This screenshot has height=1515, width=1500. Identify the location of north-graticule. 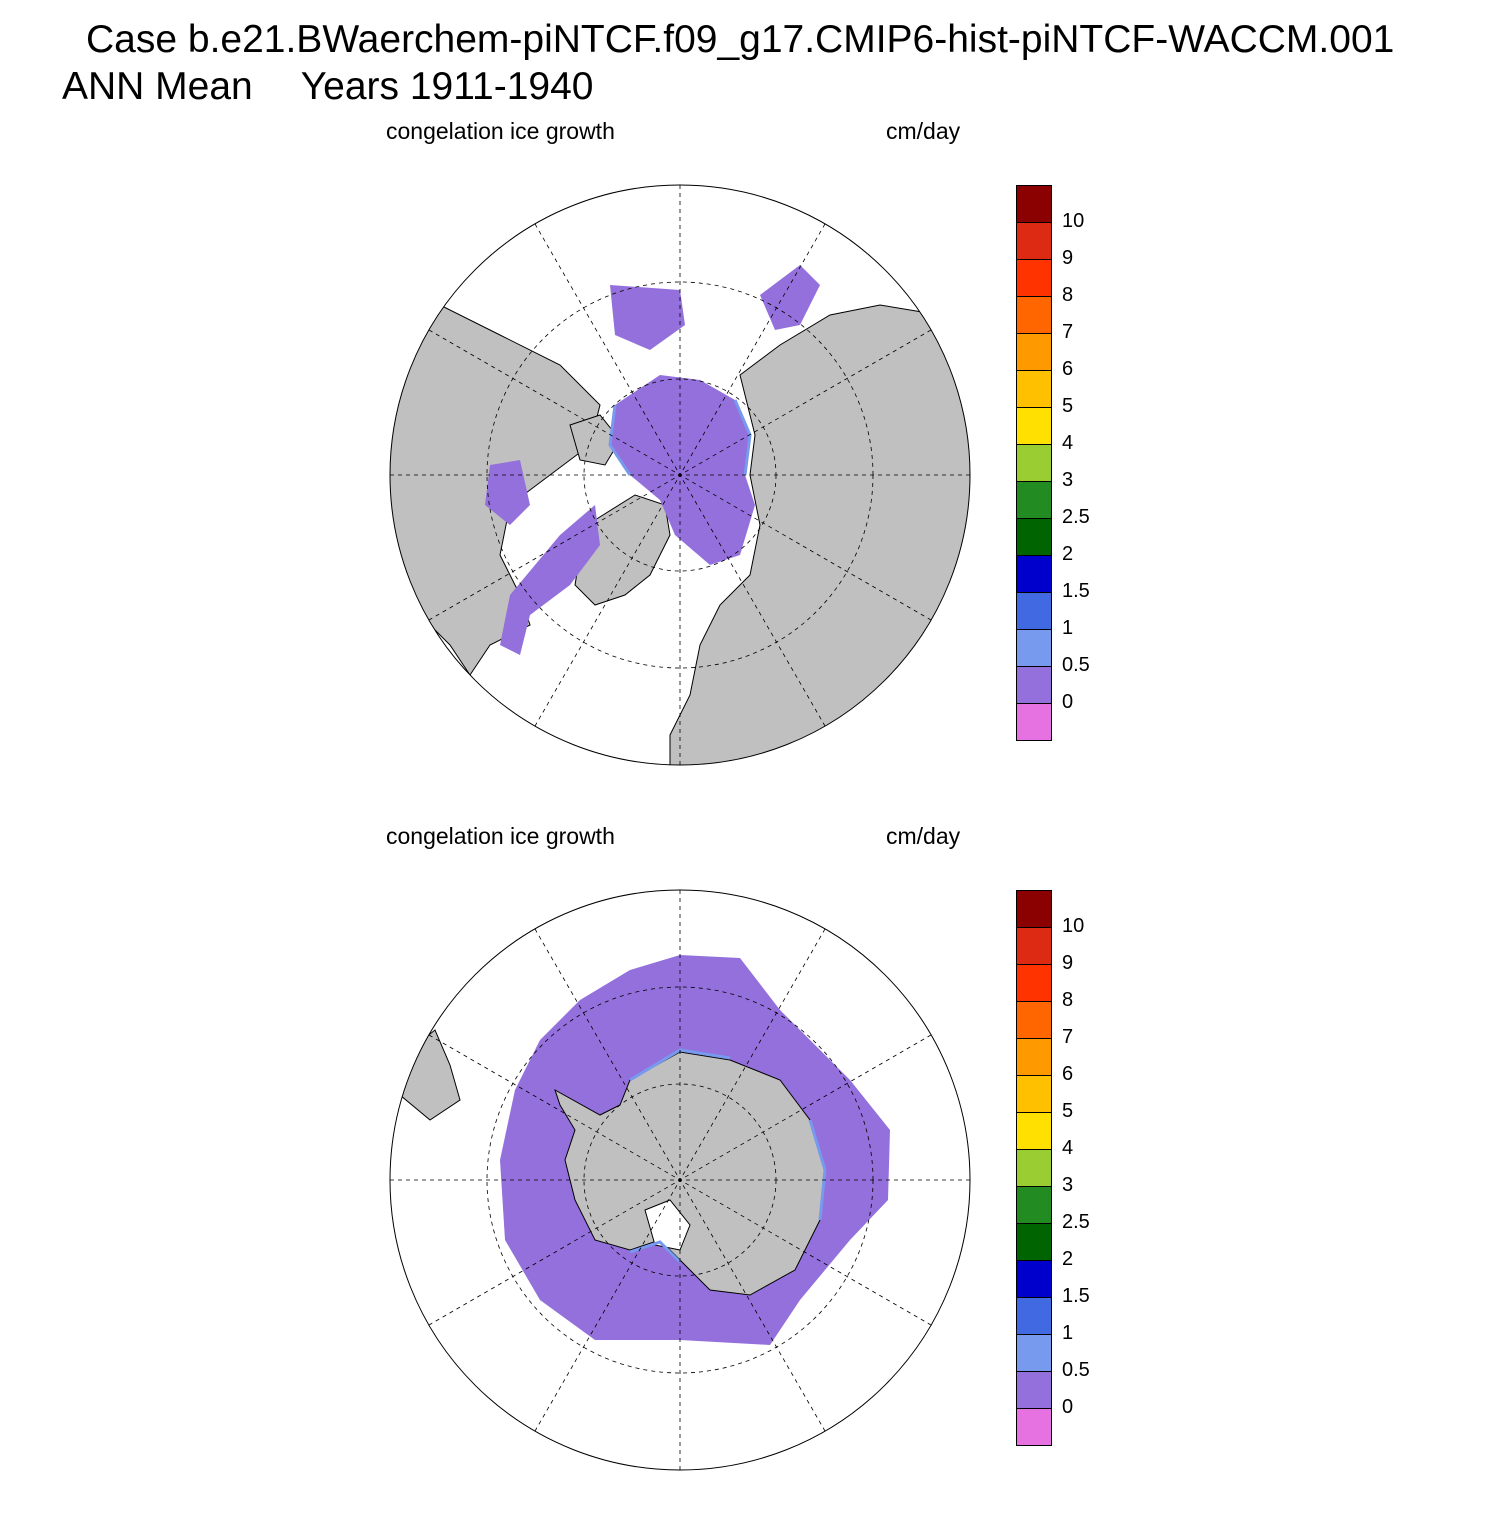
(680, 475).